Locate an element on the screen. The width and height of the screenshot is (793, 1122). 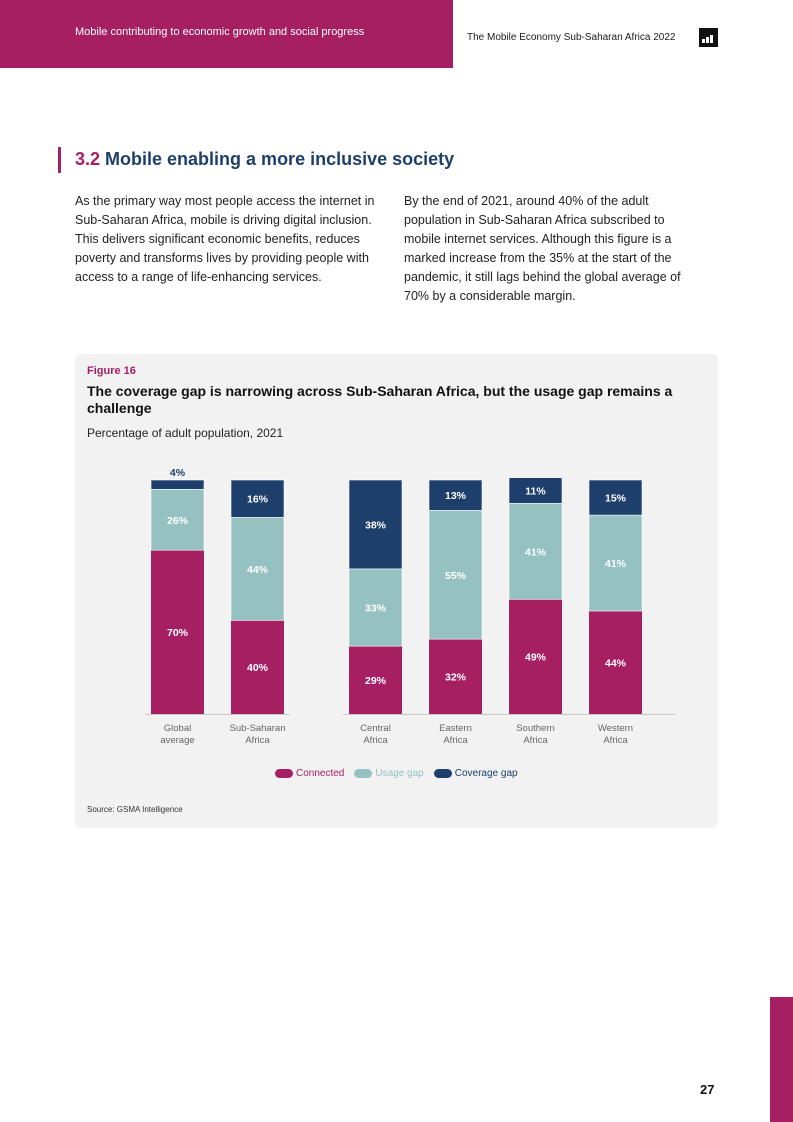
legend-label-usage-gap: Usage gap is located at coordinates (399, 773).